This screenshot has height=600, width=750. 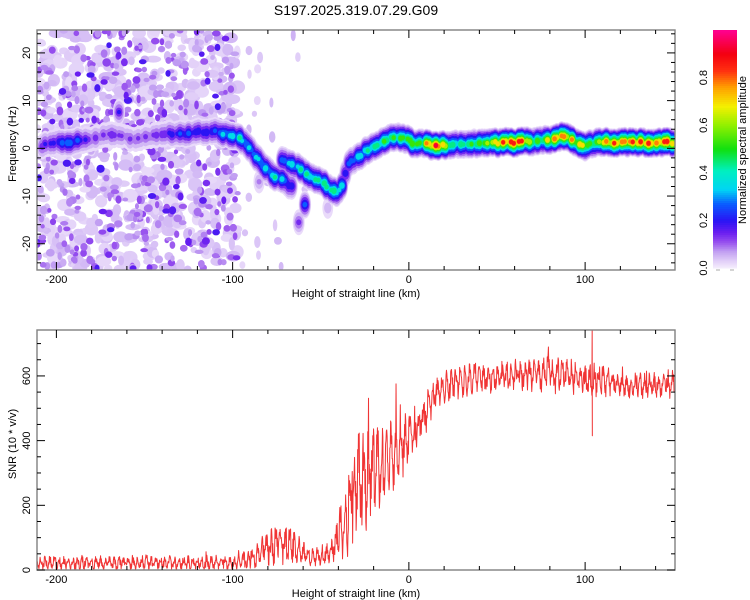 I want to click on colorbar-tick-label: 0.4, so click(x=704, y=172).